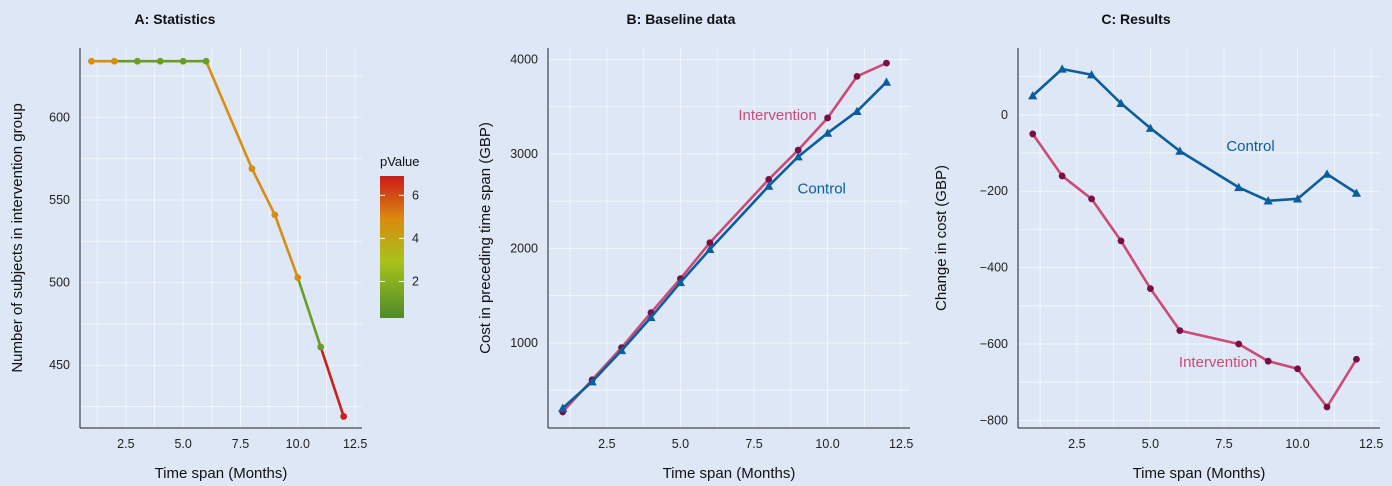  What do you see at coordinates (392, 247) in the screenshot?
I see `legend-colorbar` at bounding box center [392, 247].